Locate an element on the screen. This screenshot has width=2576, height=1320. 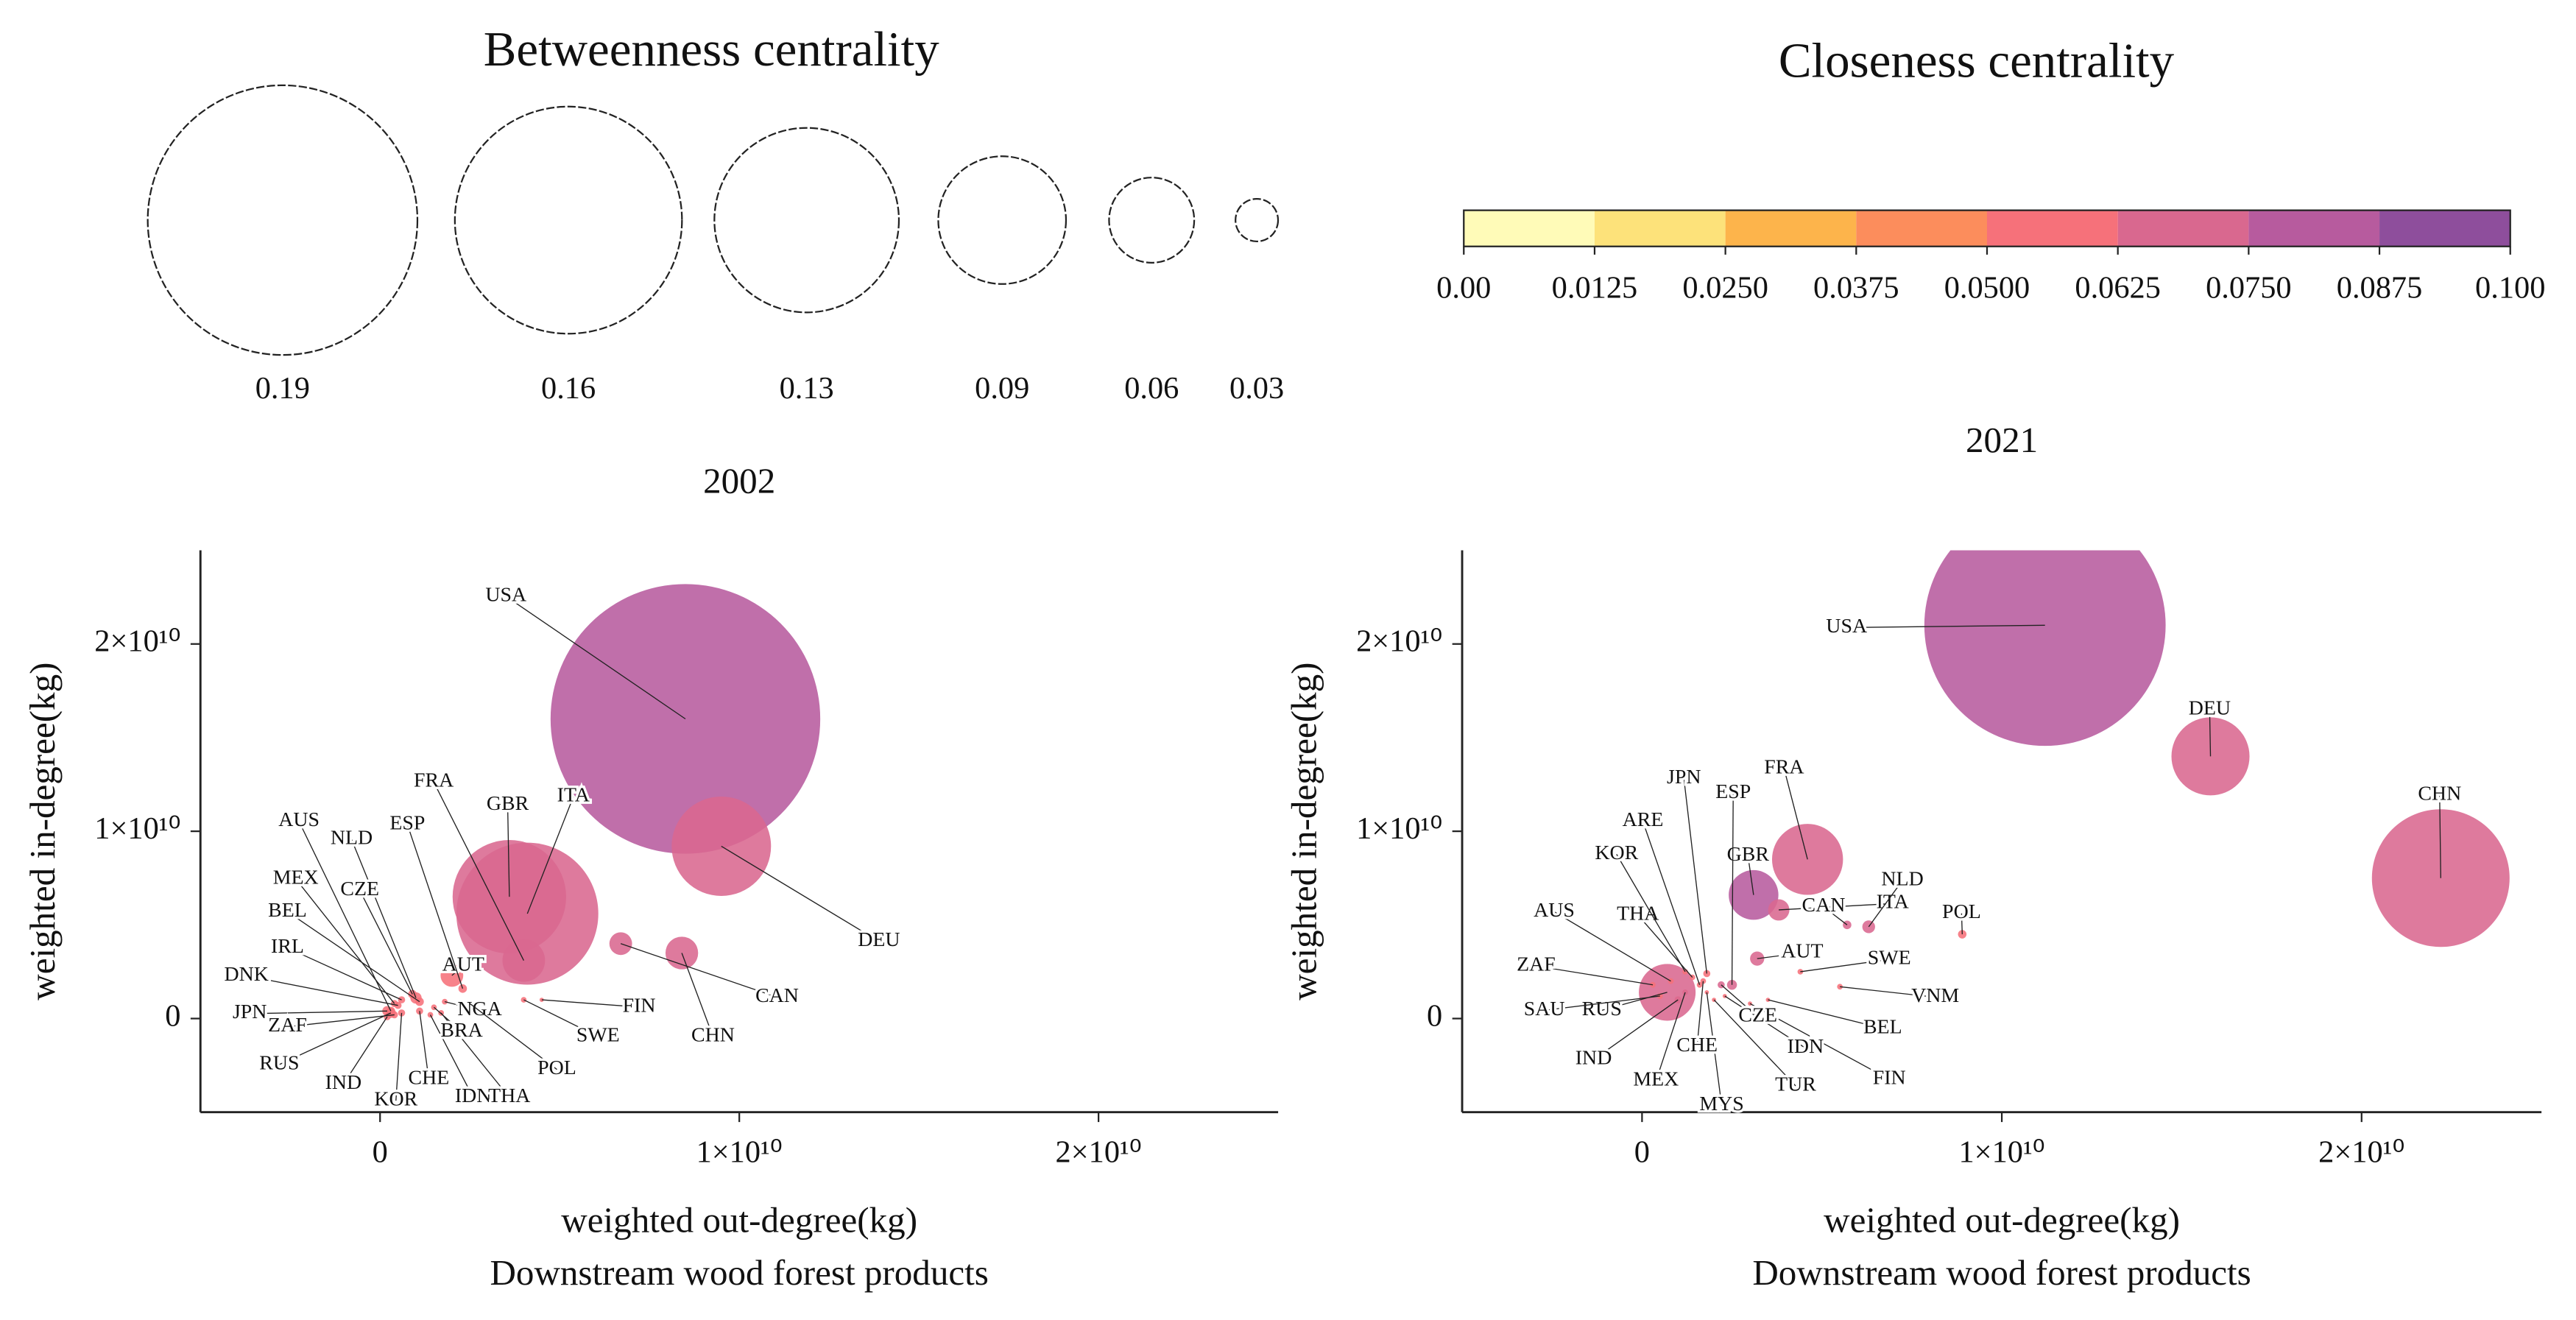
point-label: ESP is located at coordinates (407, 823).